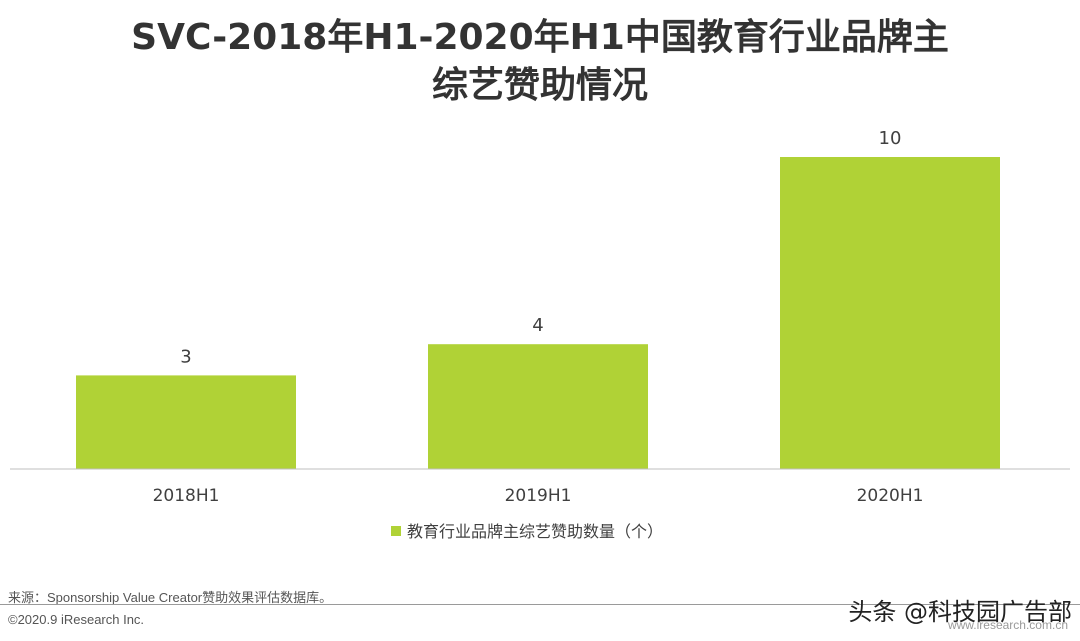 This screenshot has height=641, width=1080. I want to click on chart-title-line-1: SVC-2018年H1-2020年H1中国教育行业品牌主, so click(540, 37).